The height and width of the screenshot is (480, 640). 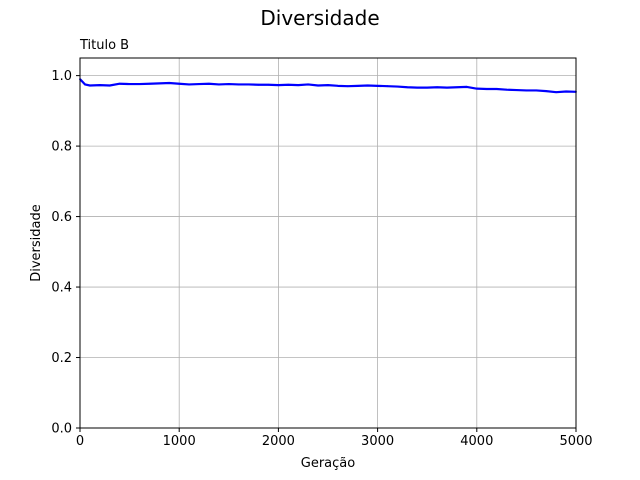 I want to click on x-tick-label: 4000, so click(x=476, y=441).